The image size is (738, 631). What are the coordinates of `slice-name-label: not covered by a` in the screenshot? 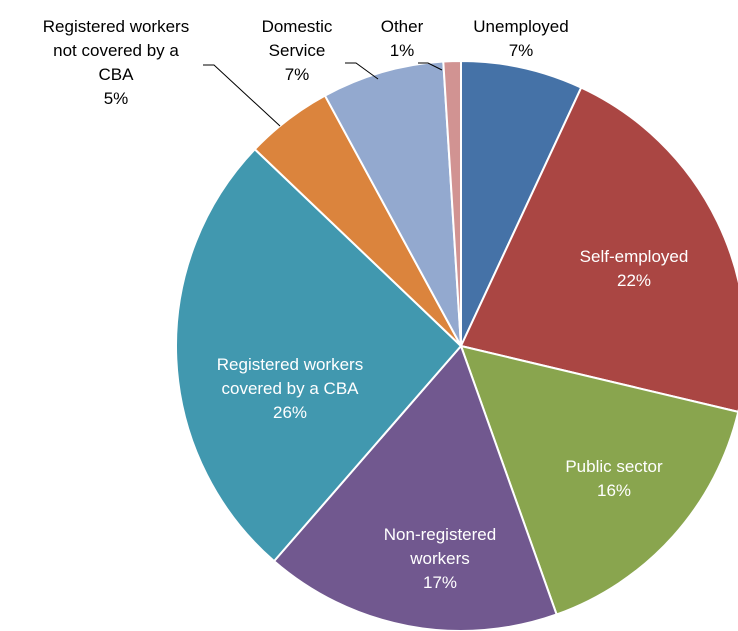 It's located at (116, 50).